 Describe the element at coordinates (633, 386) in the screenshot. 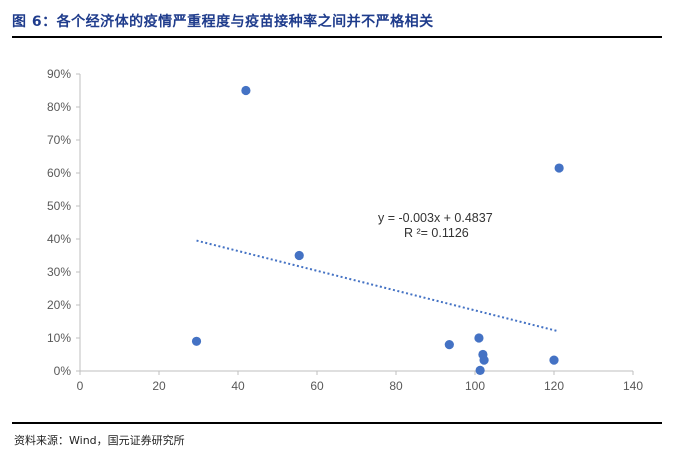

I see `x-tick-label: 140` at that location.